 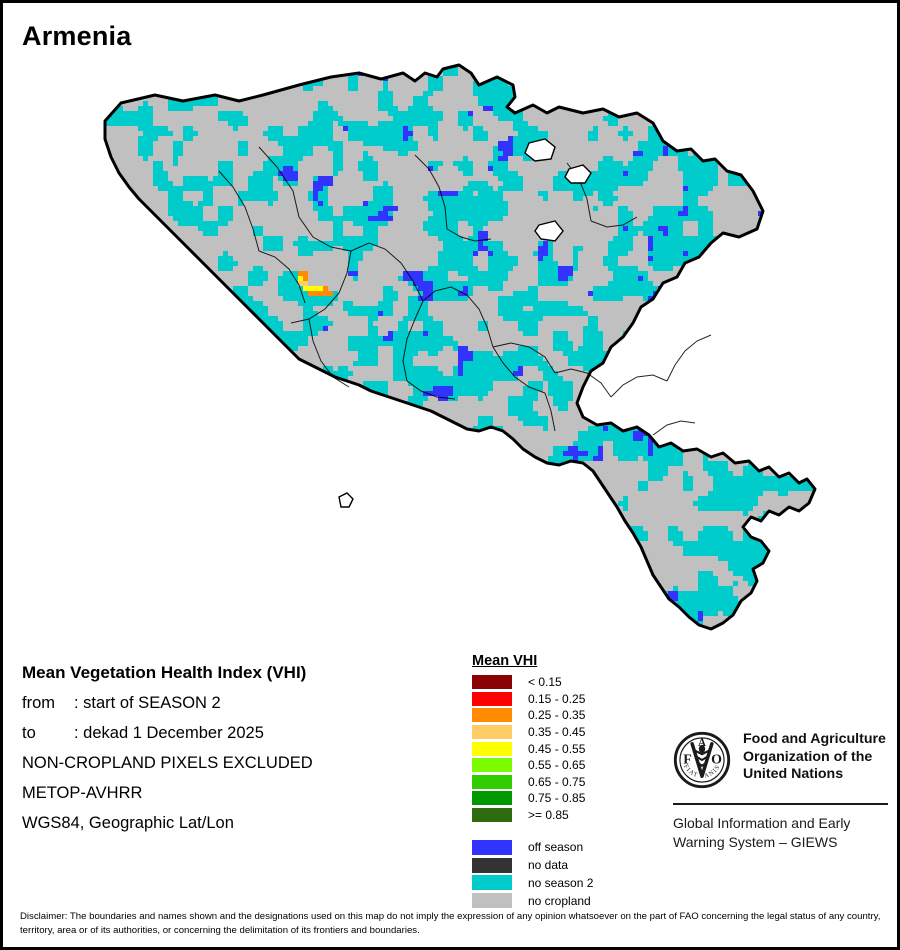 What do you see at coordinates (572, 830) in the screenshot?
I see `legend-separator` at bounding box center [572, 830].